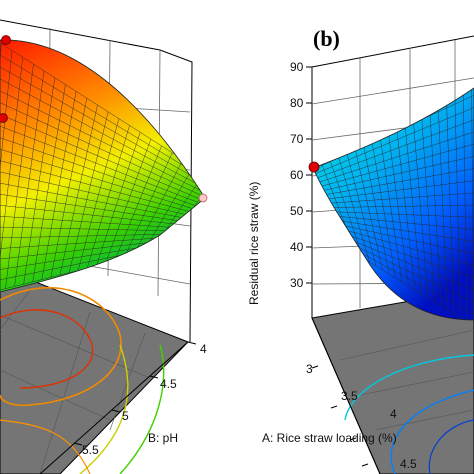 The image size is (474, 474). Describe the element at coordinates (297, 103) in the screenshot. I see `right-z-tick-80: 80` at that location.